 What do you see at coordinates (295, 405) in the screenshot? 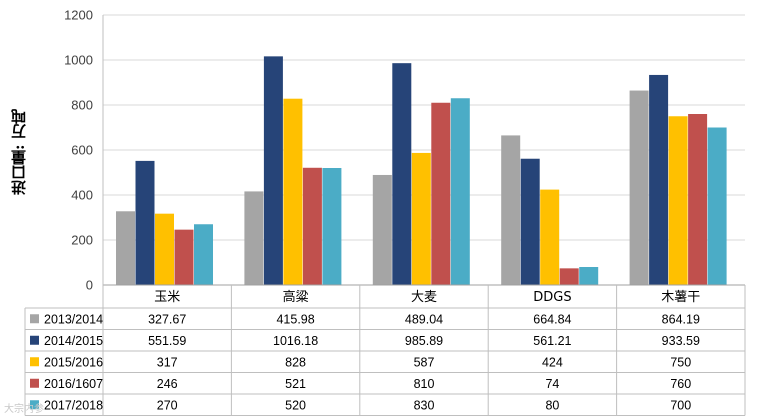
I see `data-label: 520` at bounding box center [295, 405].